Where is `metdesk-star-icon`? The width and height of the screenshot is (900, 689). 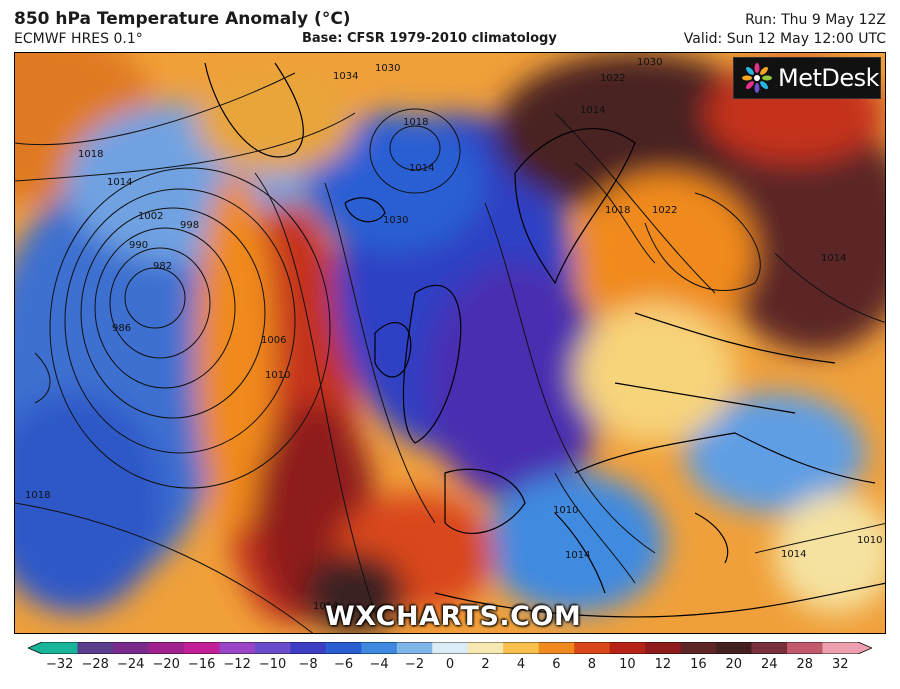 metdesk-star-icon is located at coordinates (757, 78).